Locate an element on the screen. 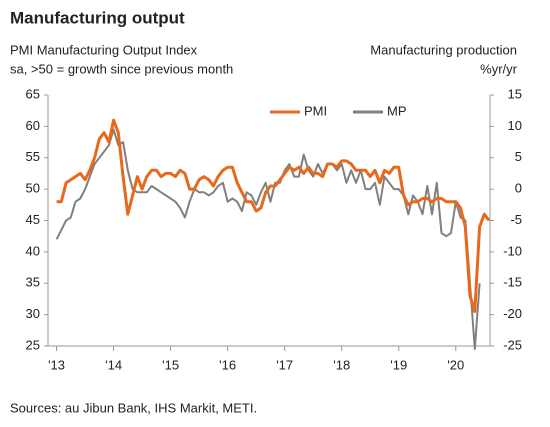  y2-tick-label: -15 is located at coordinates (512, 282).